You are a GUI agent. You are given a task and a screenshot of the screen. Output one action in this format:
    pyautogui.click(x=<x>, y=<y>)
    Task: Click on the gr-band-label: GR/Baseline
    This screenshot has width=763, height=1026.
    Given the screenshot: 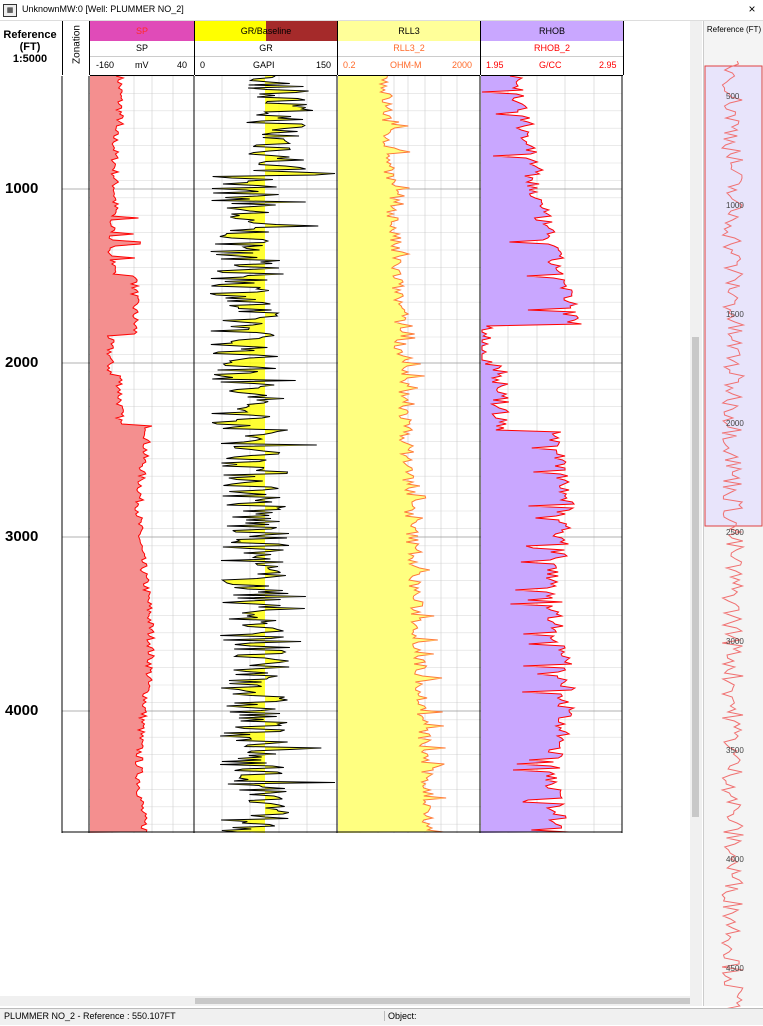 What is the action you would take?
    pyautogui.click(x=266, y=31)
    